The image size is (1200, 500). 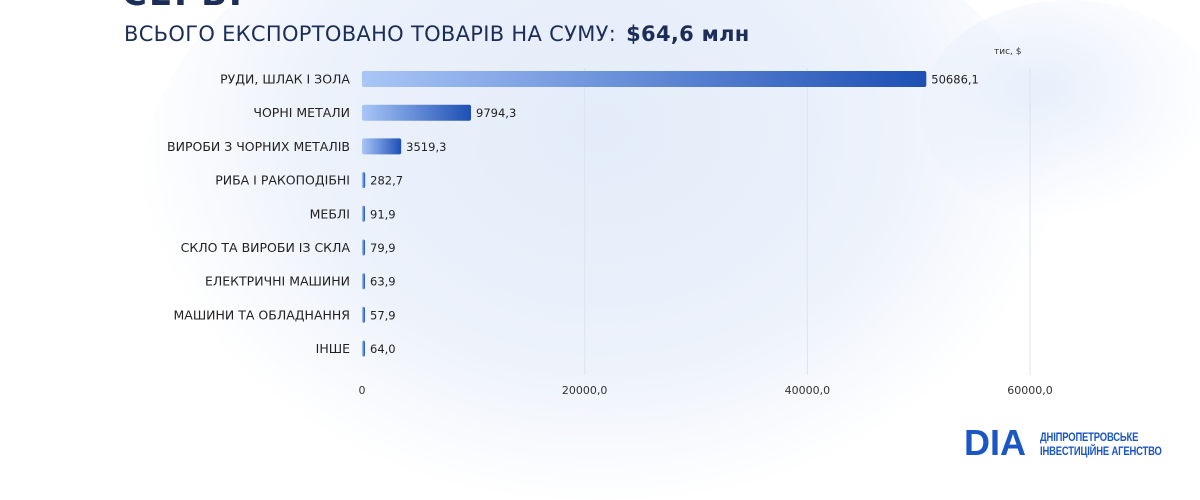 I want to click on value-label: 57,9, so click(x=383, y=315).